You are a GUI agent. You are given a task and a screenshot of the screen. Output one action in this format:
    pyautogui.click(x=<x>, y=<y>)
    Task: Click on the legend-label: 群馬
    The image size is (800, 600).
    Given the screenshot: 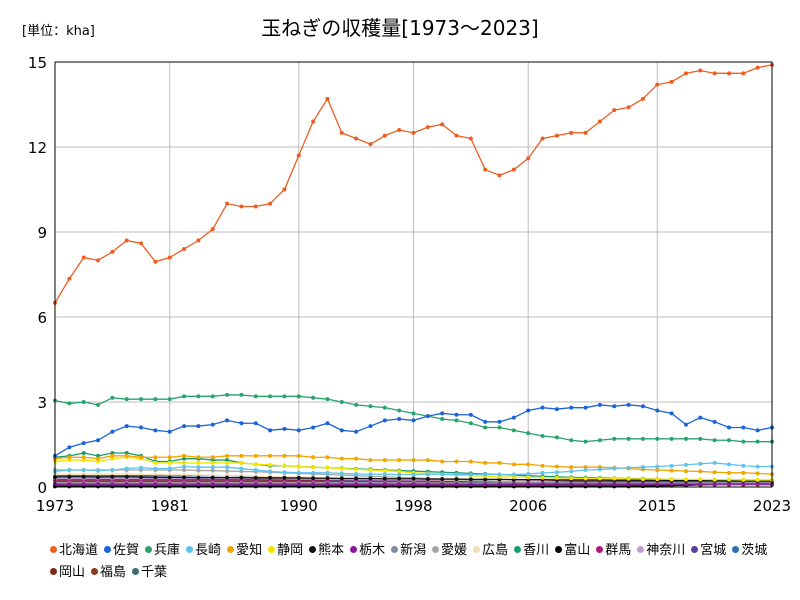 What is the action you would take?
    pyautogui.click(x=618, y=550)
    